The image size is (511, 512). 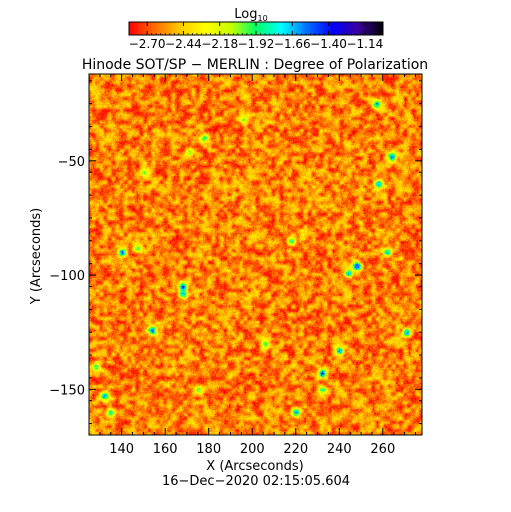 I want to click on colorbar-tick-label: −1.14, so click(x=364, y=44).